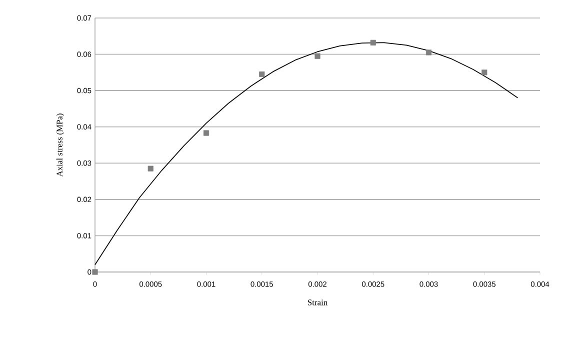  Describe the element at coordinates (60, 145) in the screenshot. I see `y-axis-title: Axial stress (MPa)` at that location.